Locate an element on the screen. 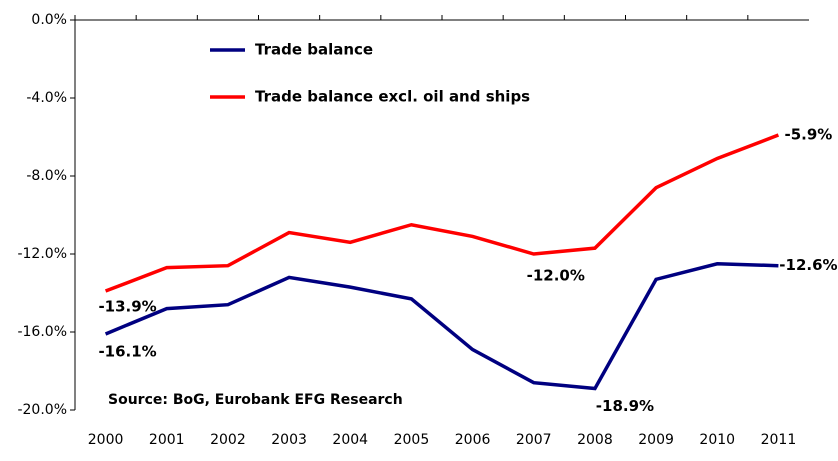 This screenshot has width=838, height=461. y-tick-label: -8.0% is located at coordinates (46, 176).